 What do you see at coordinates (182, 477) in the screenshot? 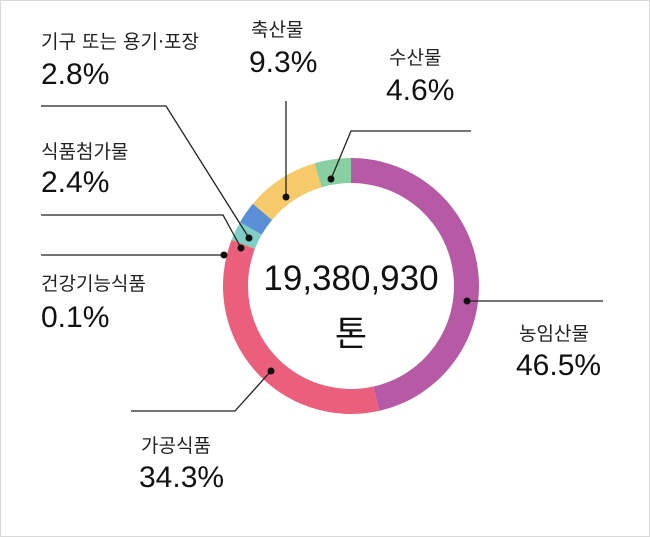
I see `slice-value-1: 34.3%` at bounding box center [182, 477].